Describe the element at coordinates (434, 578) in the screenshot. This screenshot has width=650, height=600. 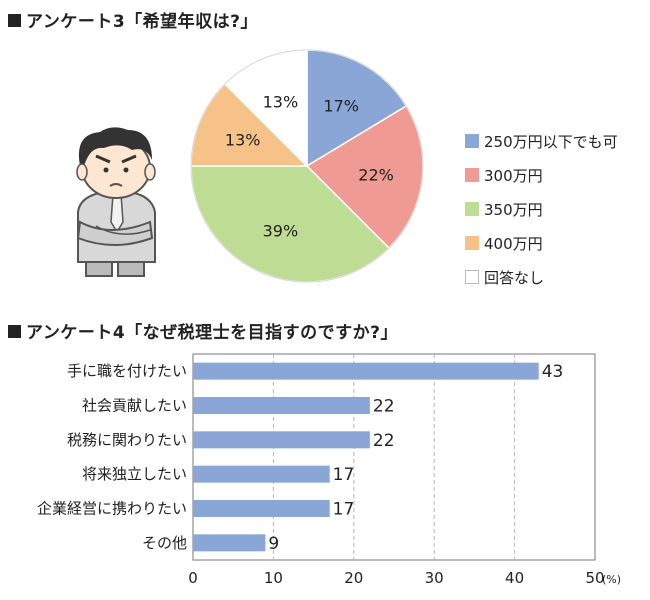
I see `x-tick-label: 30` at that location.